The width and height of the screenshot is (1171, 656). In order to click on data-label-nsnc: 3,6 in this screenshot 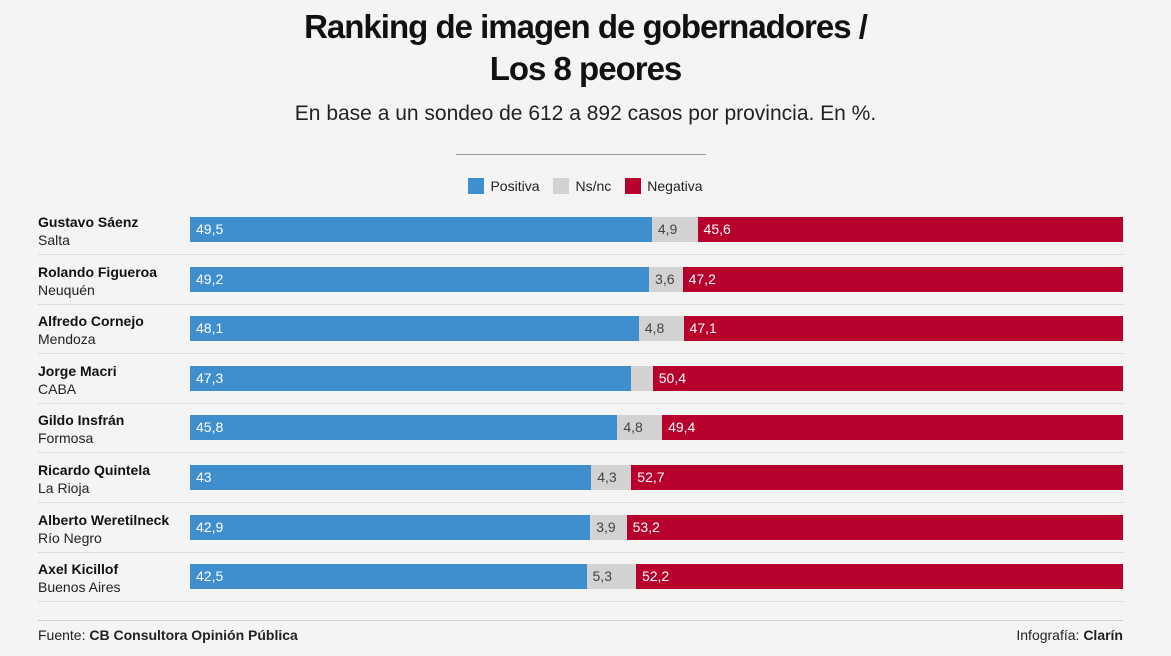, I will do `click(665, 278)`.